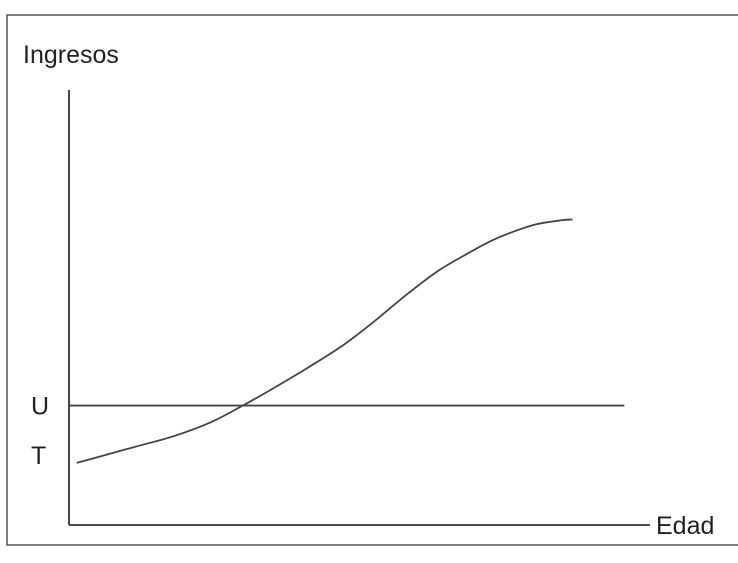 The width and height of the screenshot is (738, 563). What do you see at coordinates (38, 456) in the screenshot?
I see `y-tick-label-t: T` at bounding box center [38, 456].